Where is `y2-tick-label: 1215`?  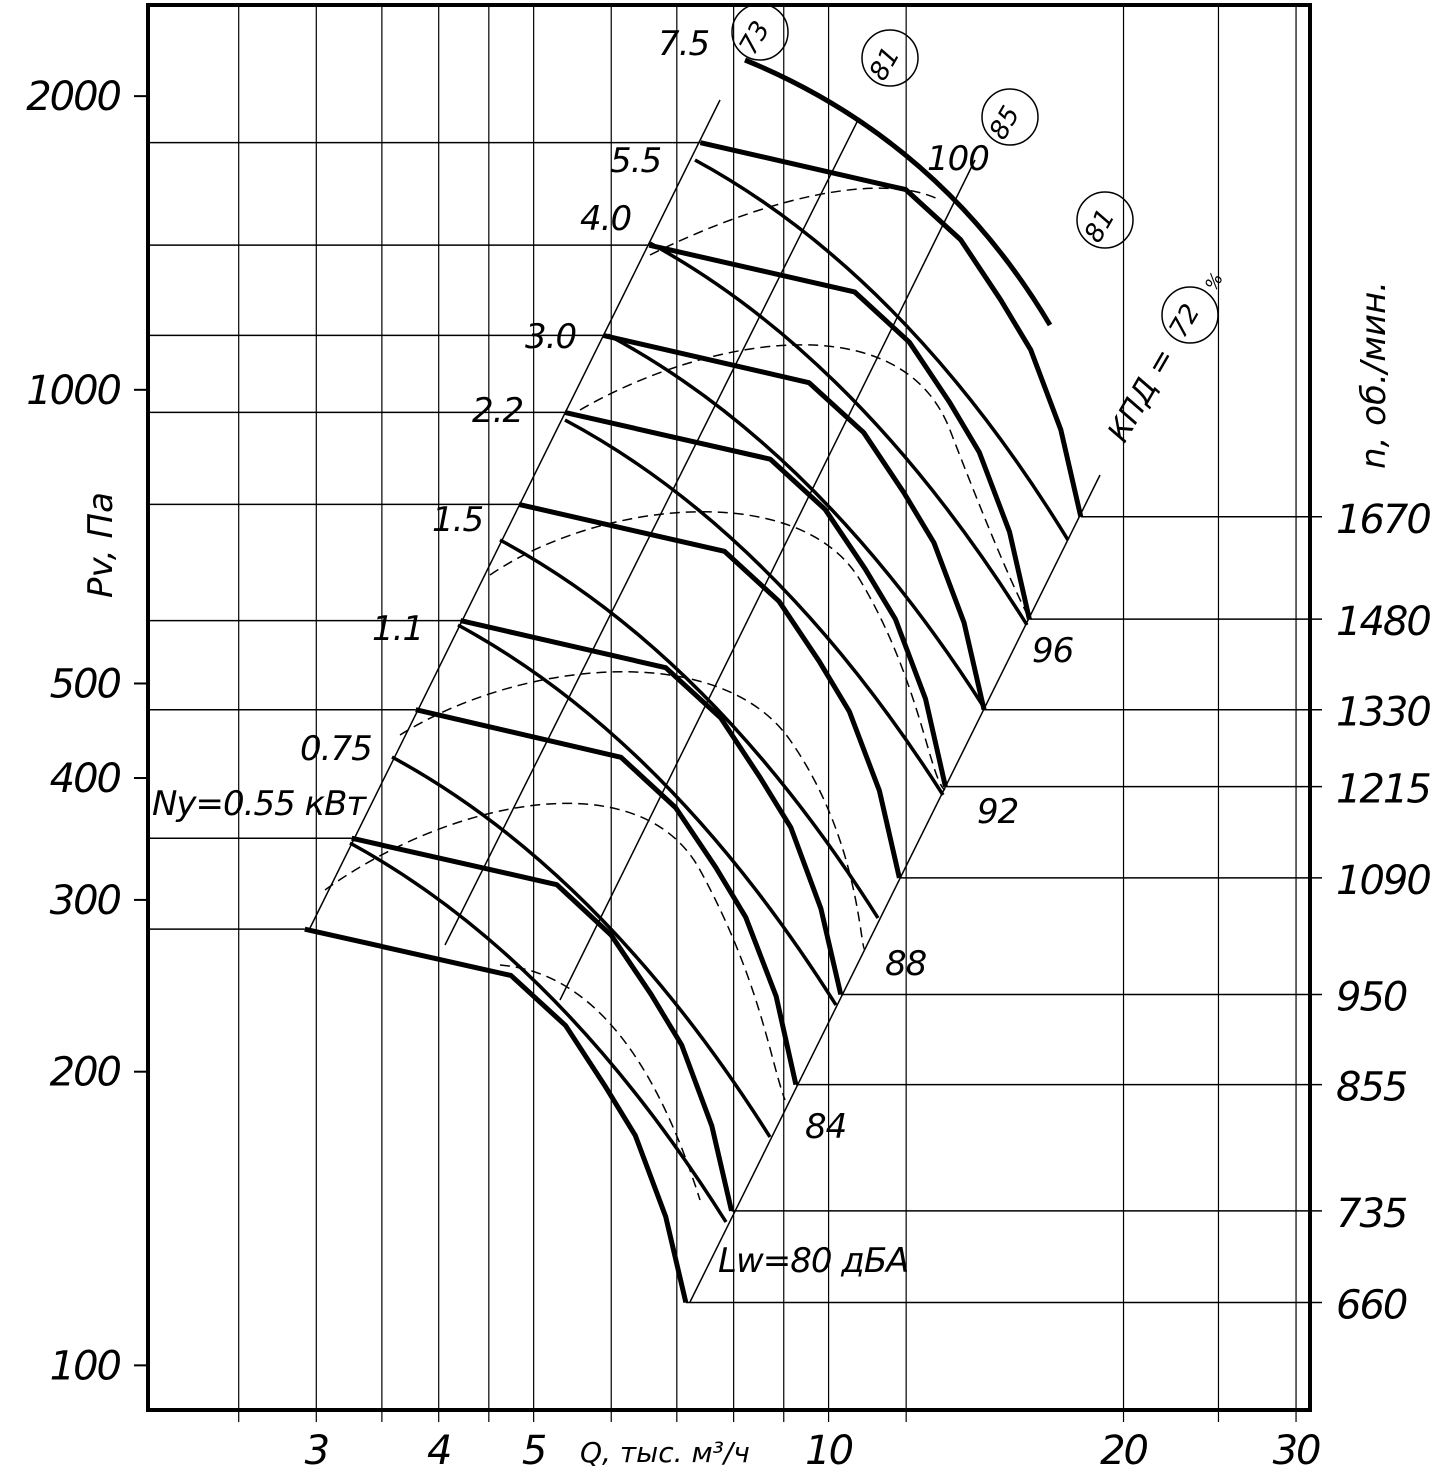 y2-tick-label: 1215 is located at coordinates (1383, 790).